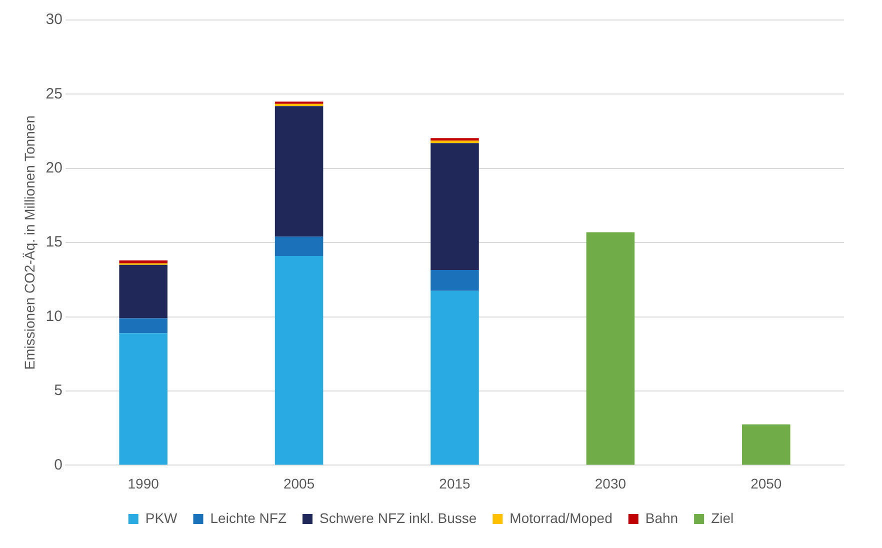 This screenshot has width=882, height=548. What do you see at coordinates (54, 93) in the screenshot?
I see `y-tick-label: 25` at bounding box center [54, 93].